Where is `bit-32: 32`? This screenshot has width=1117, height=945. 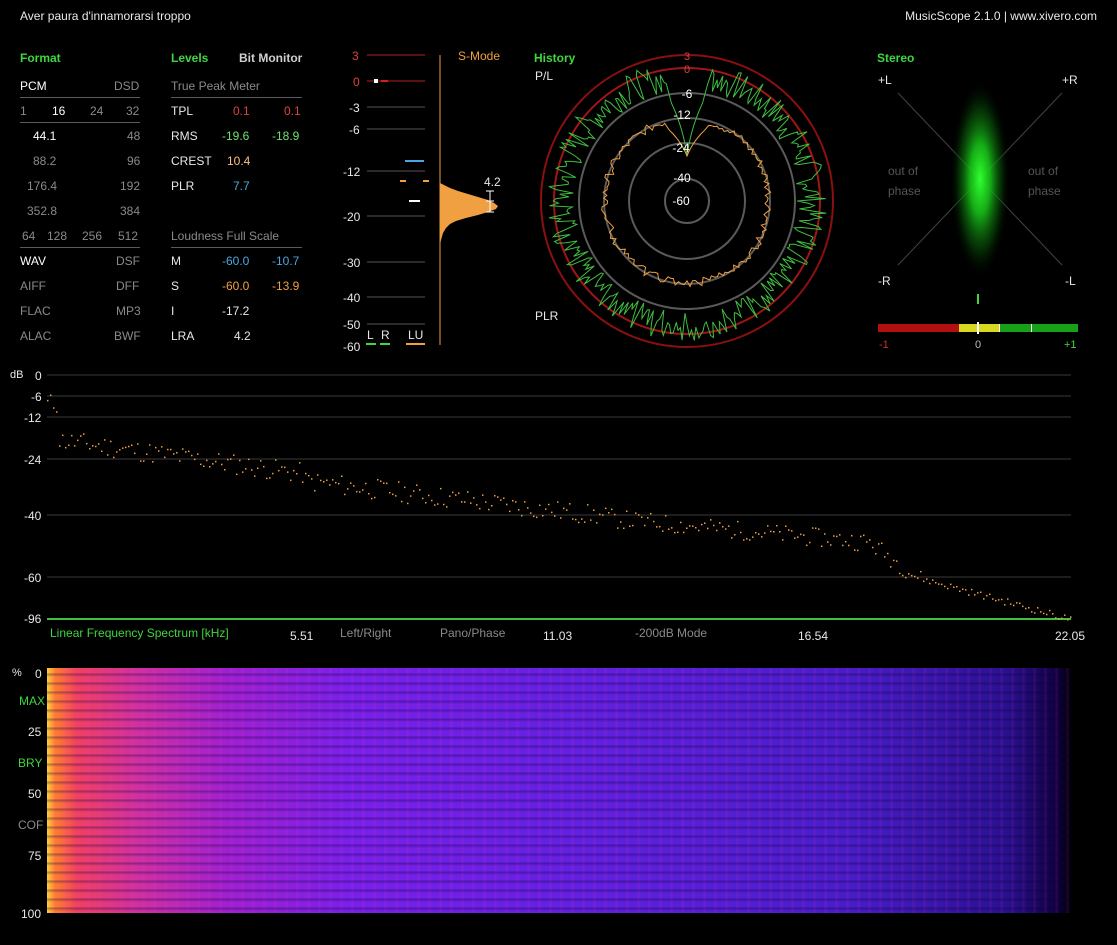
bit-32: 32 is located at coordinates (133, 111).